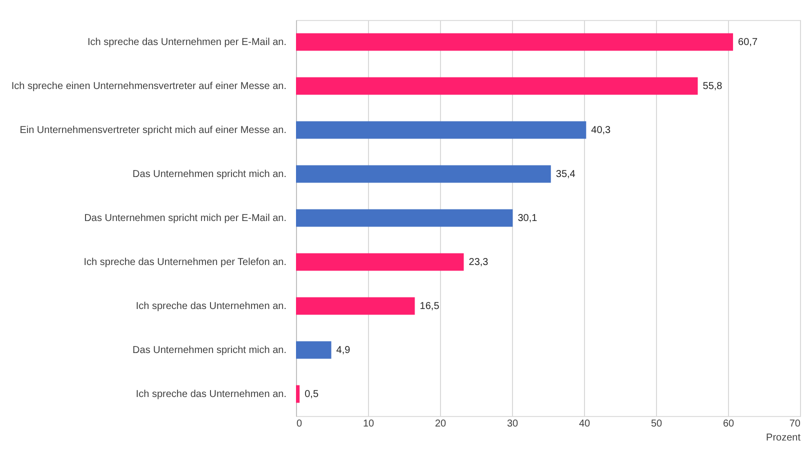 This screenshot has width=812, height=450. Describe the element at coordinates (712, 86) in the screenshot. I see `data-label: 55,8` at that location.